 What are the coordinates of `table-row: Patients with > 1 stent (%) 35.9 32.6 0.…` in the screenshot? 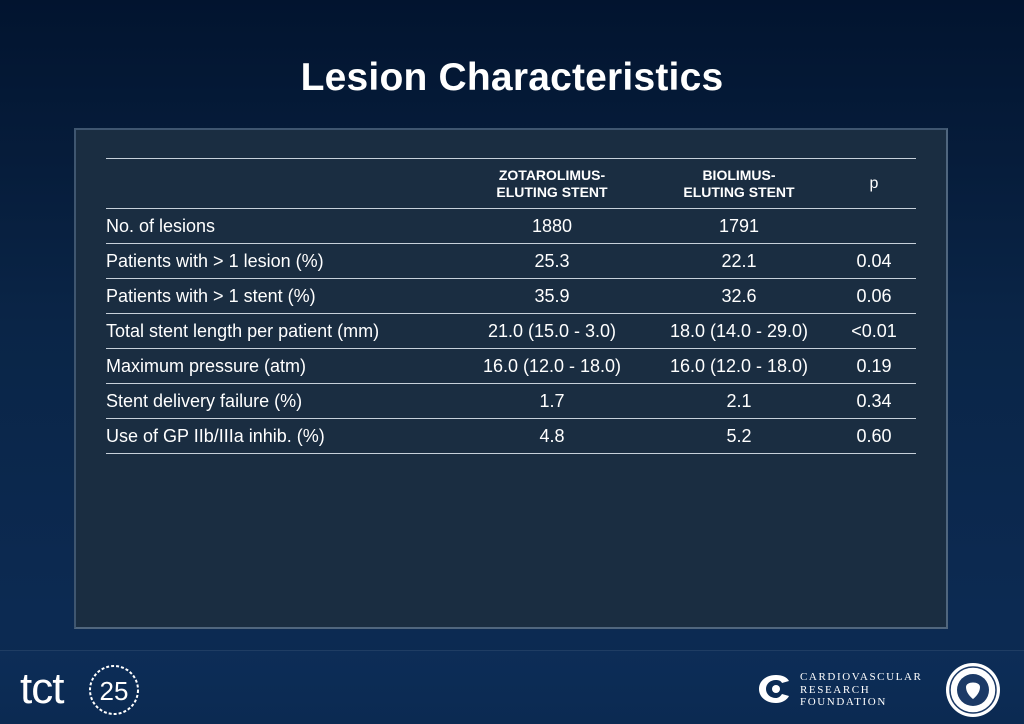 It's located at (511, 296).